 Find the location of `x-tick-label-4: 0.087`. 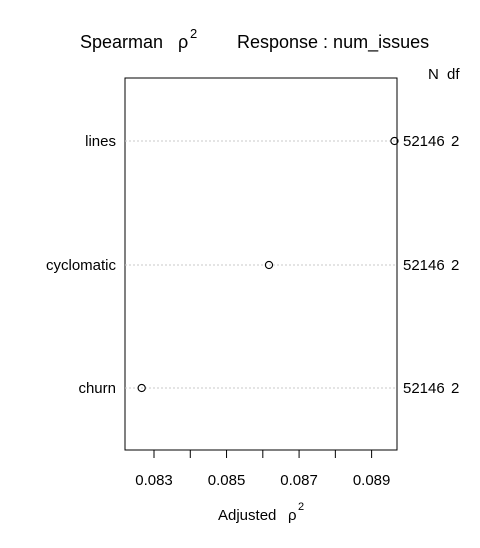

x-tick-label-4: 0.087 is located at coordinates (299, 480).